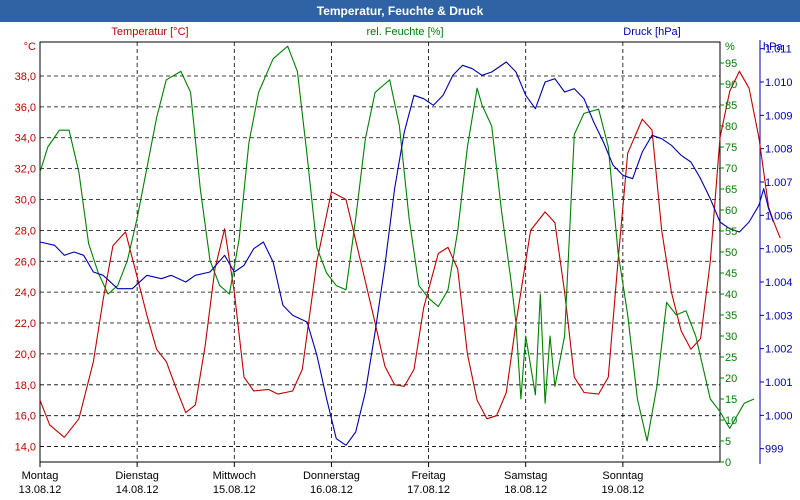 The height and width of the screenshot is (500, 800). I want to click on hum-tick-label: 75, so click(731, 148).